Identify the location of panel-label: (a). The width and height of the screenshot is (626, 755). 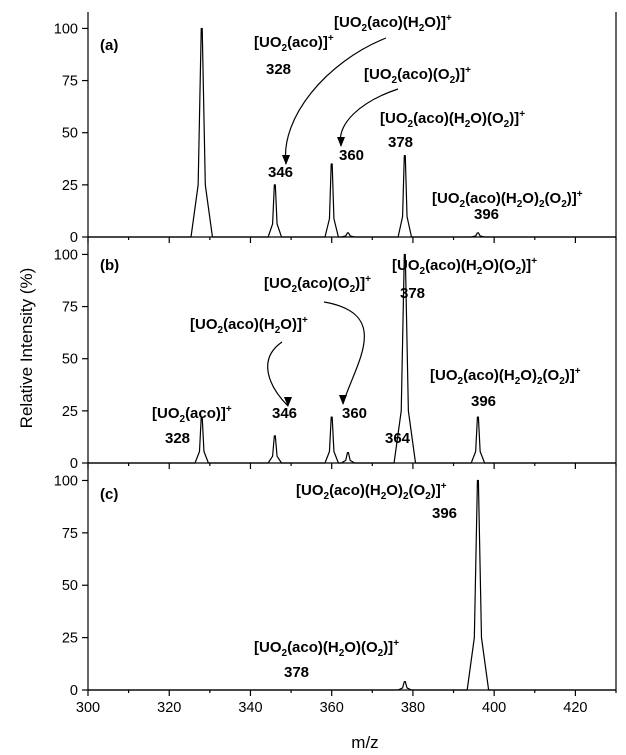
(109, 45).